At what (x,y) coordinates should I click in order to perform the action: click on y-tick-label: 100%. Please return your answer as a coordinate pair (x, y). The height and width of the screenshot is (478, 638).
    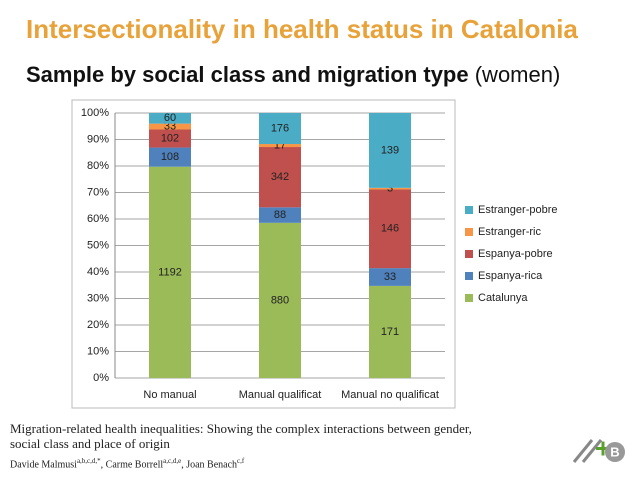
    Looking at the image, I should click on (95, 113).